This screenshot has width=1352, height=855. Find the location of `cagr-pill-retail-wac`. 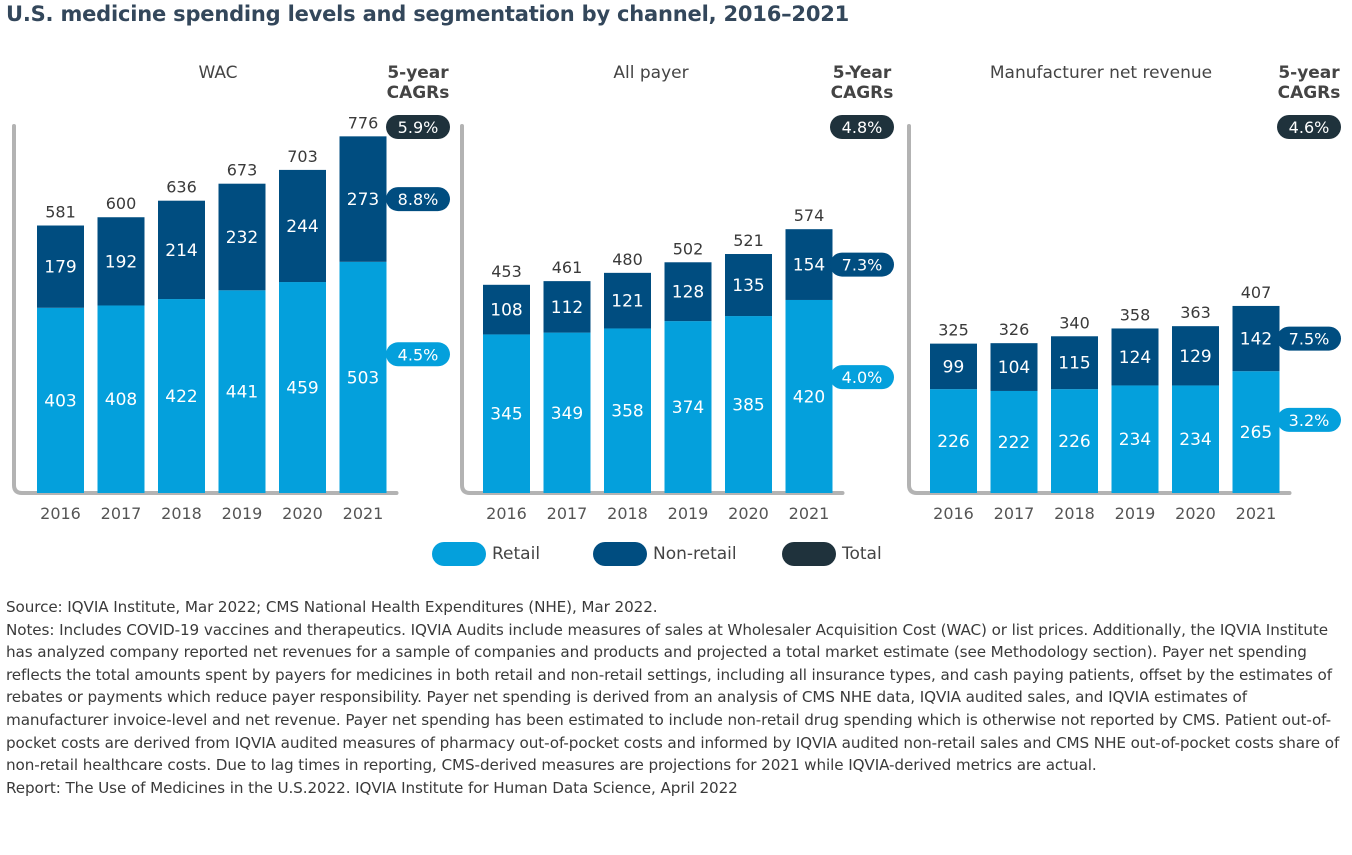

cagr-pill-retail-wac is located at coordinates (418, 354).